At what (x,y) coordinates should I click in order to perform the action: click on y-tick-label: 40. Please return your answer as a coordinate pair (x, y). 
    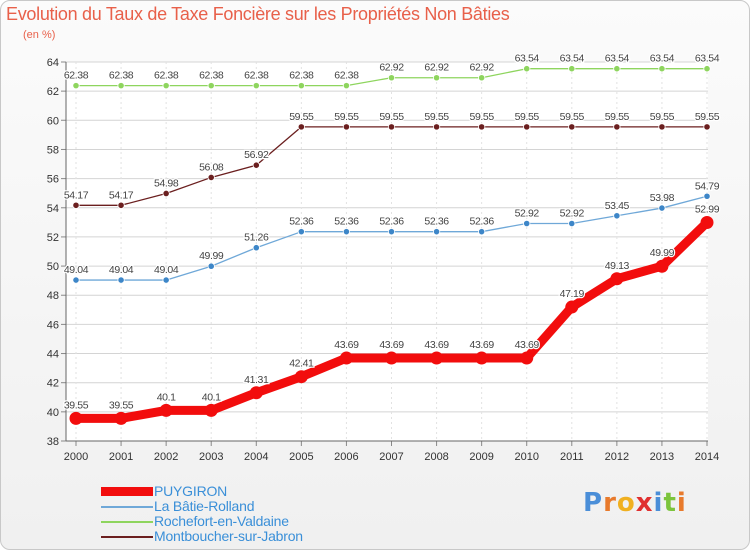
    Looking at the image, I should click on (53, 413).